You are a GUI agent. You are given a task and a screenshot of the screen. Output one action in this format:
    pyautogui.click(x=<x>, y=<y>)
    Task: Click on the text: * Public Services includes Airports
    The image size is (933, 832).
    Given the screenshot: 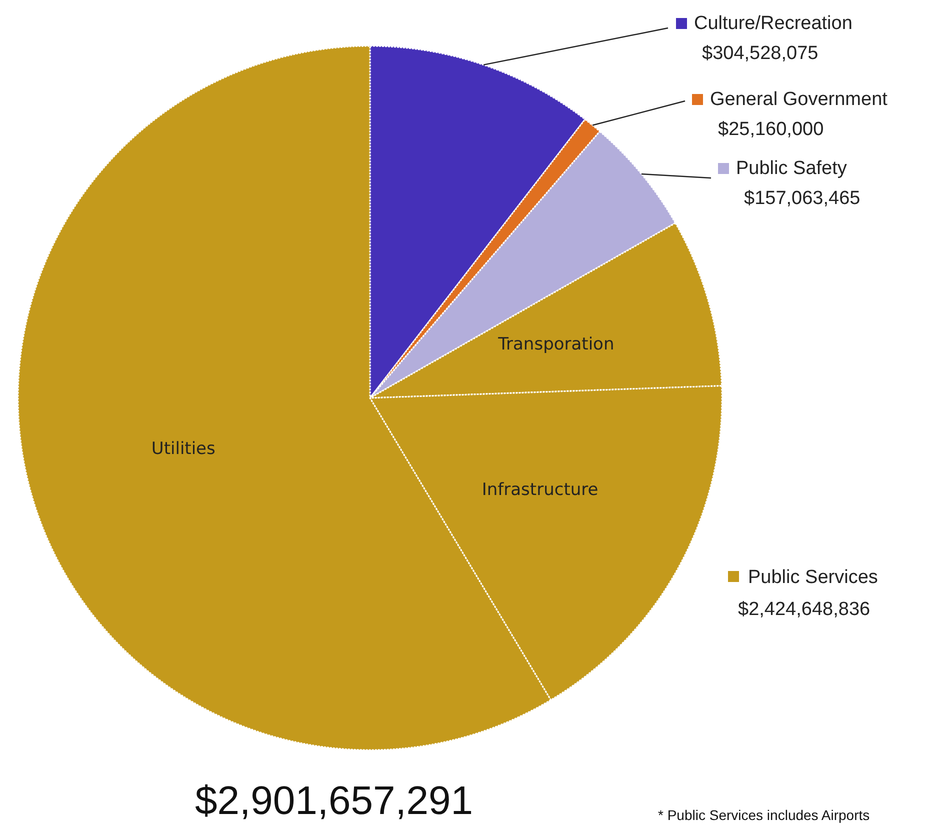 What is the action you would take?
    pyautogui.click(x=764, y=815)
    